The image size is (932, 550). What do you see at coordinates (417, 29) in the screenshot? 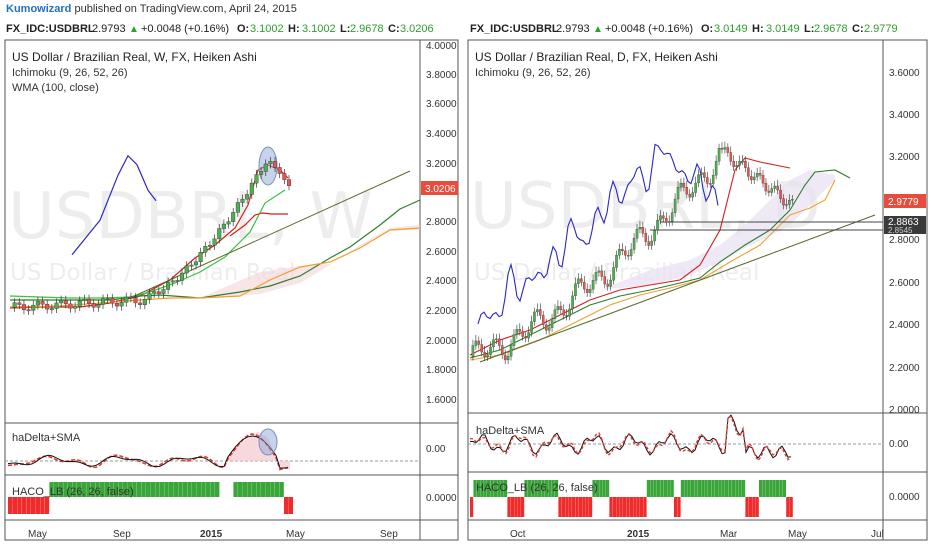
I see `left-quote-c: 3.0206` at bounding box center [417, 29].